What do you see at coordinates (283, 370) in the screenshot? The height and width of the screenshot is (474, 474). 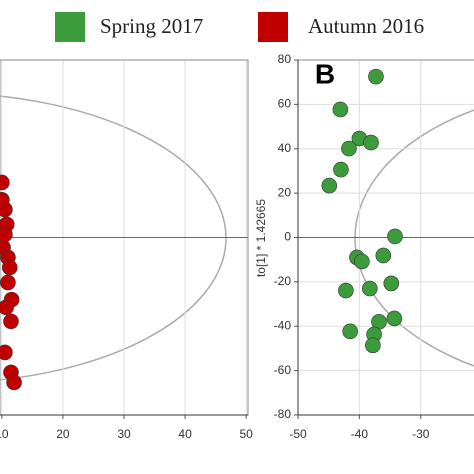 I see `y-tick-label: -60` at bounding box center [283, 370].